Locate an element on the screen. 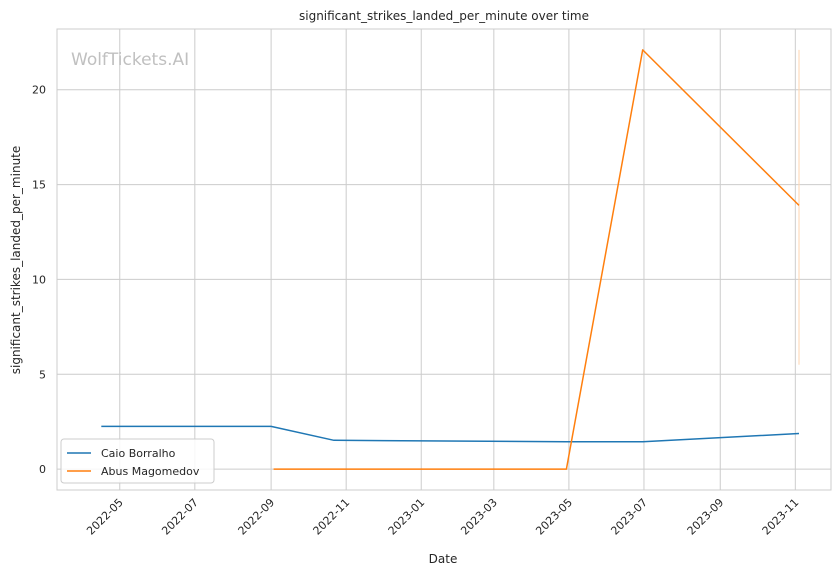  y-tick-label: 15 is located at coordinates (39, 185).